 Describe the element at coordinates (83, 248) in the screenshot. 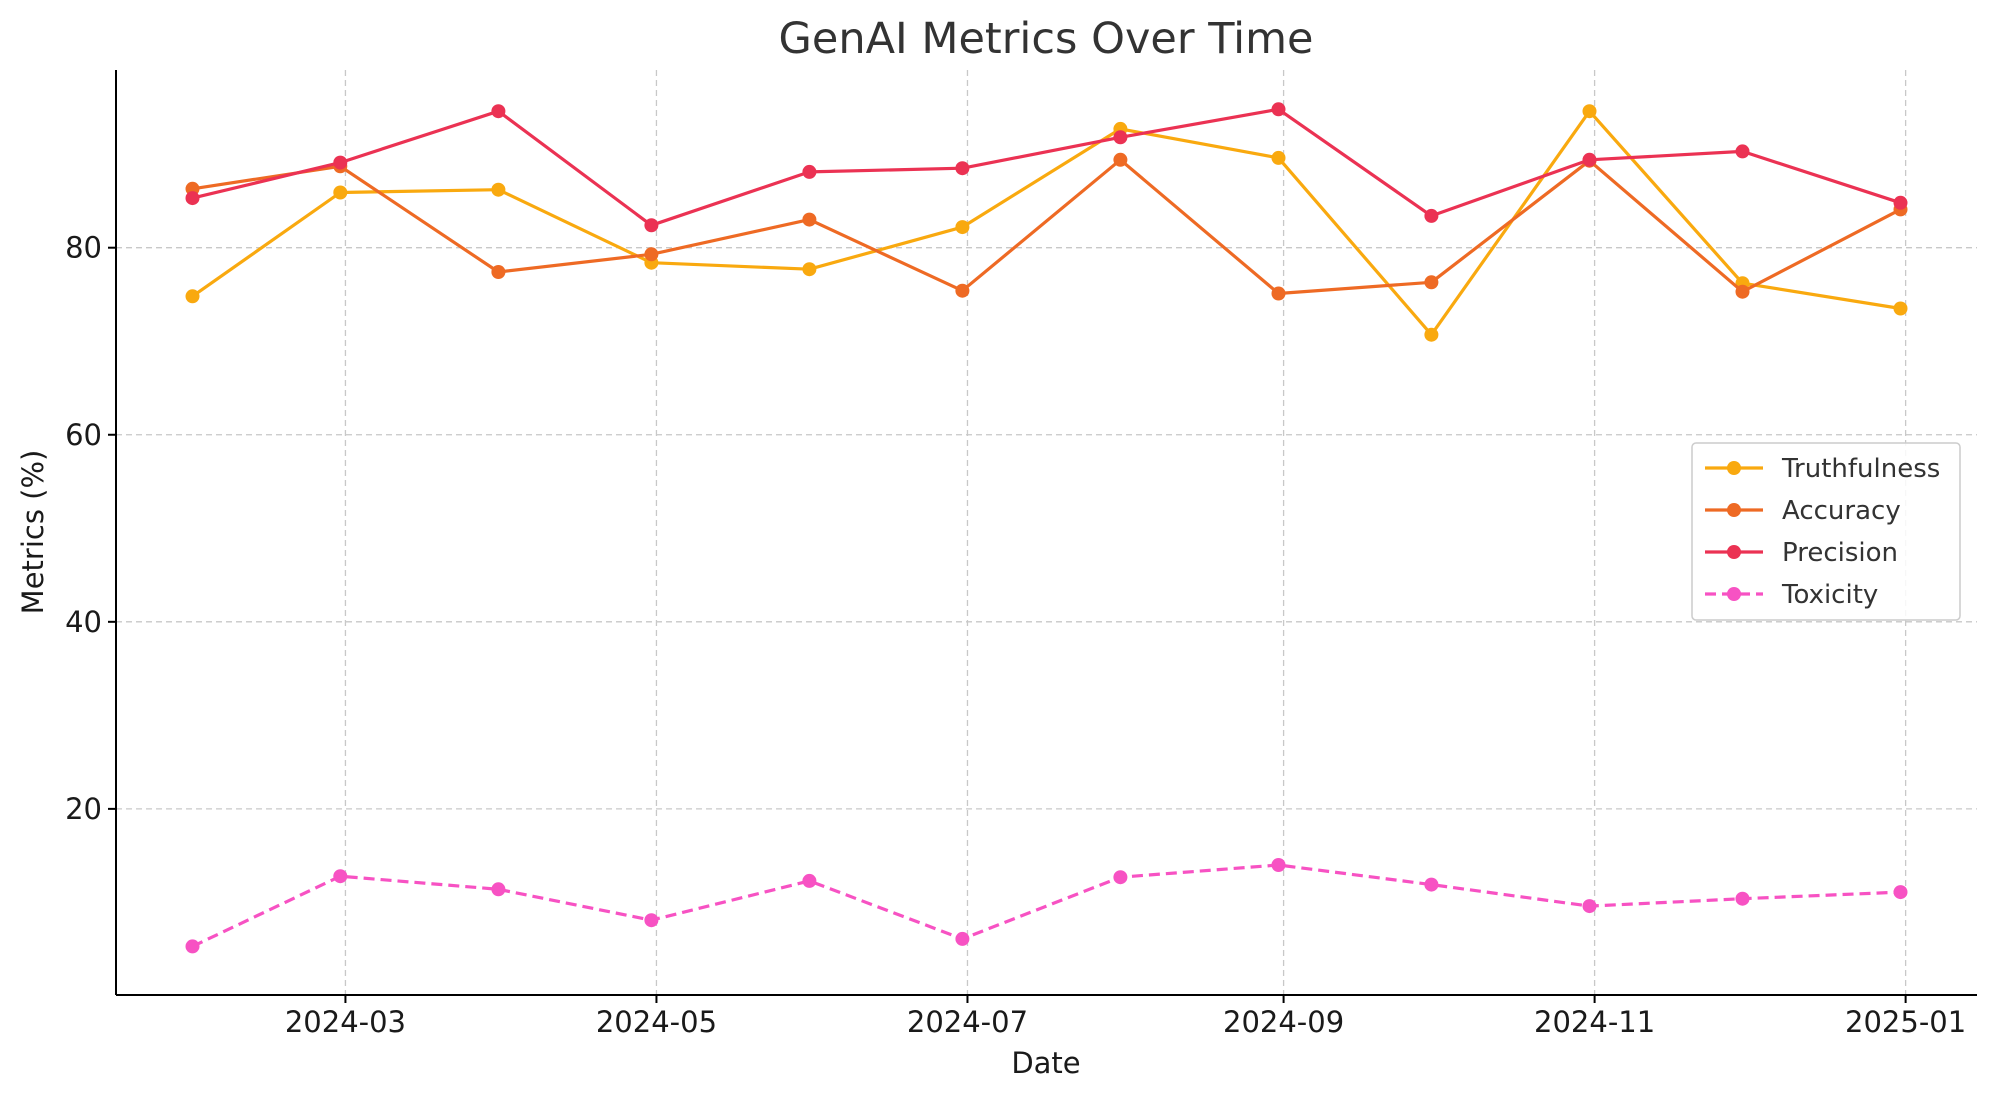

I see `y-tick-label: 80` at that location.